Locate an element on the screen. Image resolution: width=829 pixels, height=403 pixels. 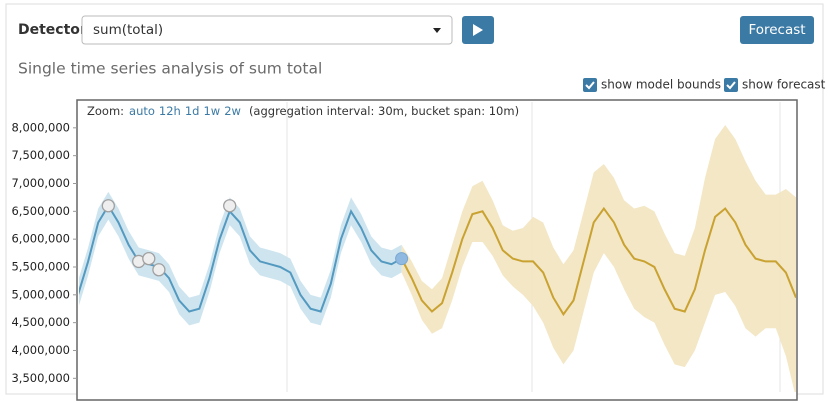
zoom-option: 1w is located at coordinates (211, 111).